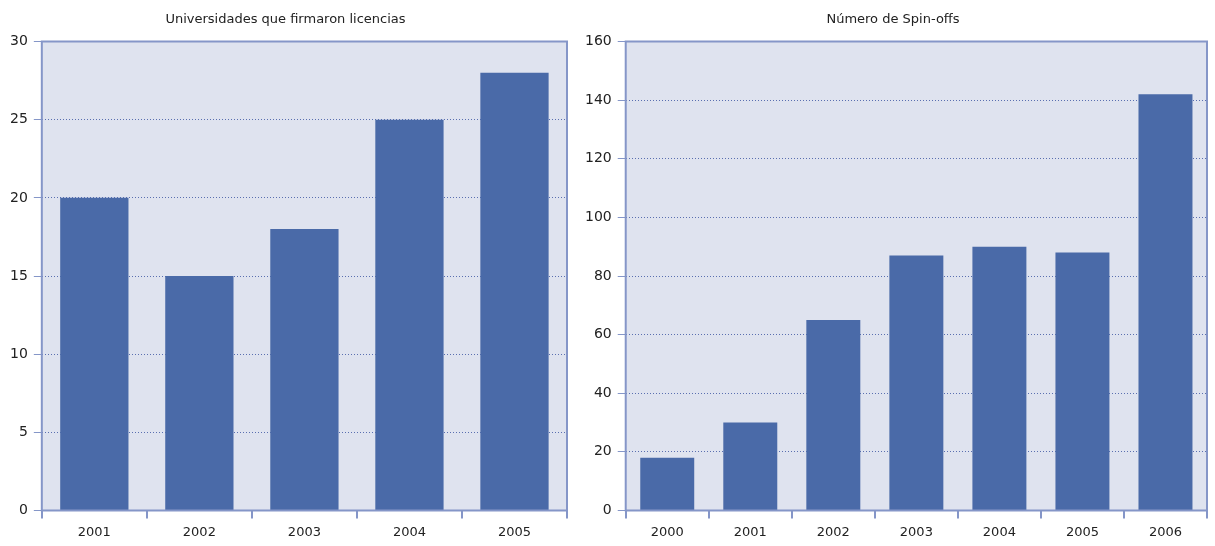 Image resolution: width=1215 pixels, height=546 pixels. What do you see at coordinates (18, 118) in the screenshot?
I see `y-tick-label: 25` at bounding box center [18, 118].